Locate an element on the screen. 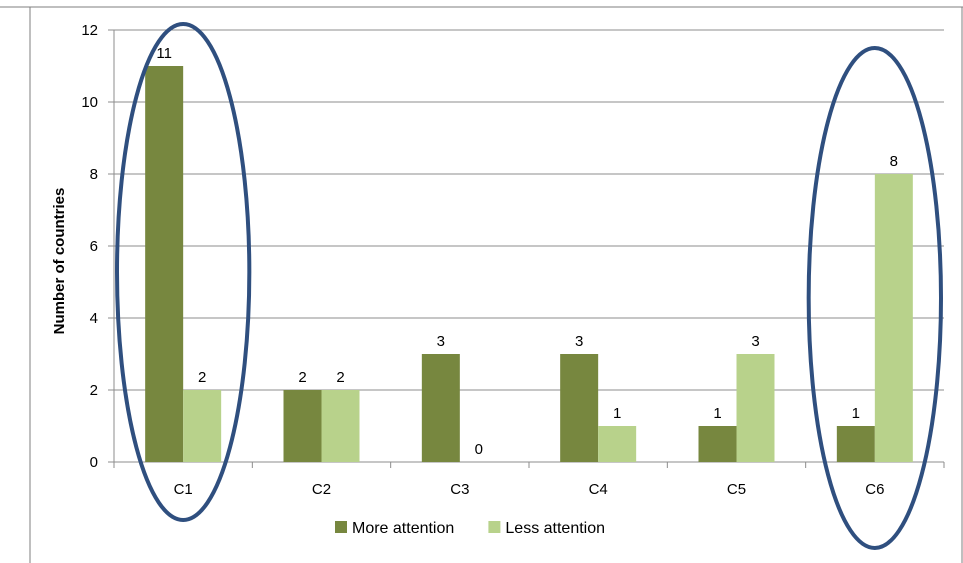 This screenshot has height=563, width=963. legend-label: Less attention is located at coordinates (555, 528).